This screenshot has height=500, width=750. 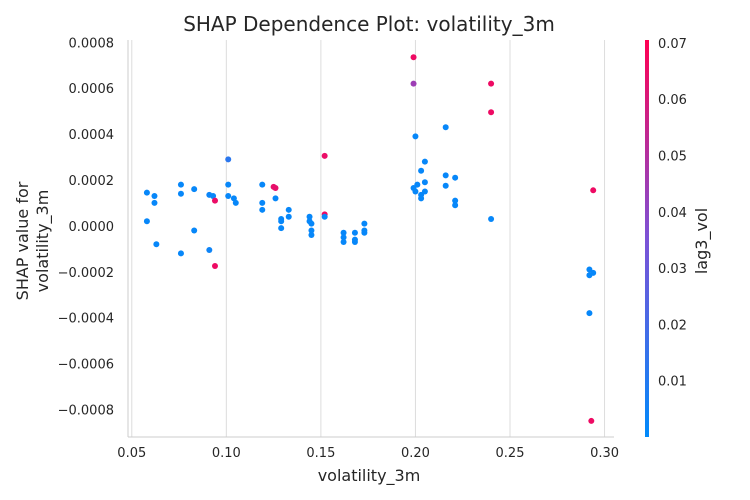 What do you see at coordinates (702, 241) in the screenshot?
I see `colorbar-label: lag3_vol` at bounding box center [702, 241].